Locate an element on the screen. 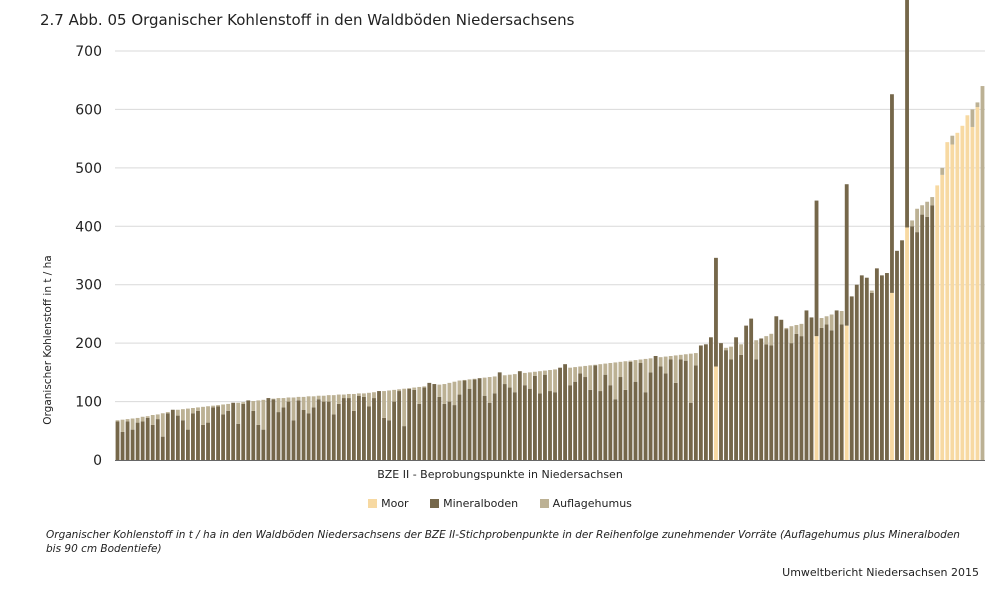  legend-item-moor: Moor is located at coordinates (388, 503).